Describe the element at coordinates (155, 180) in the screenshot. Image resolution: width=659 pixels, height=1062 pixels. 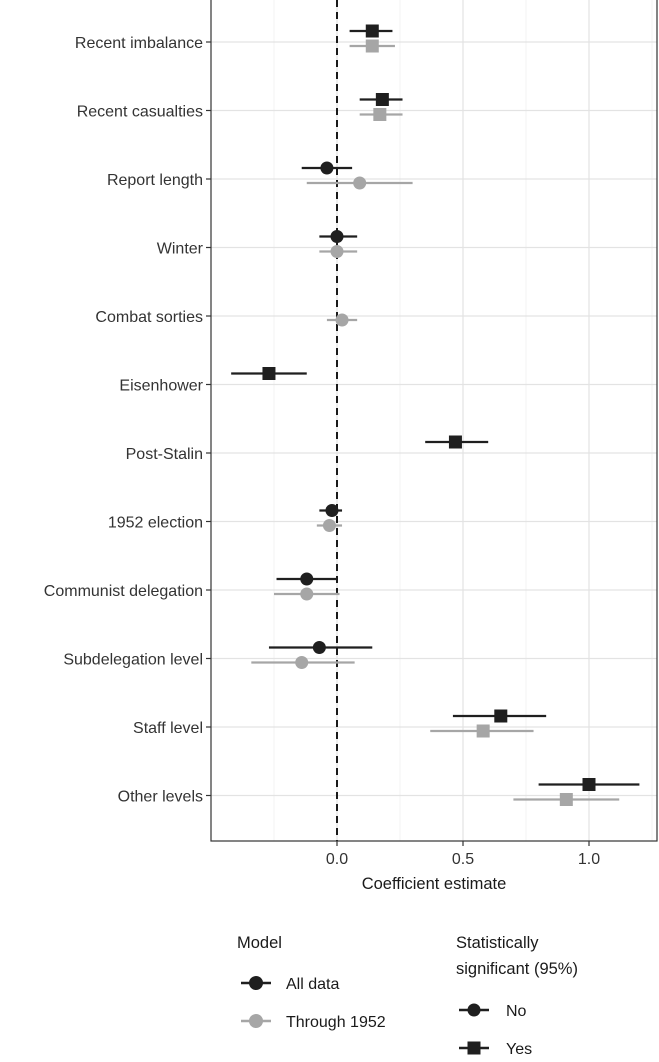
I see `y-tick-label: Report length` at that location.